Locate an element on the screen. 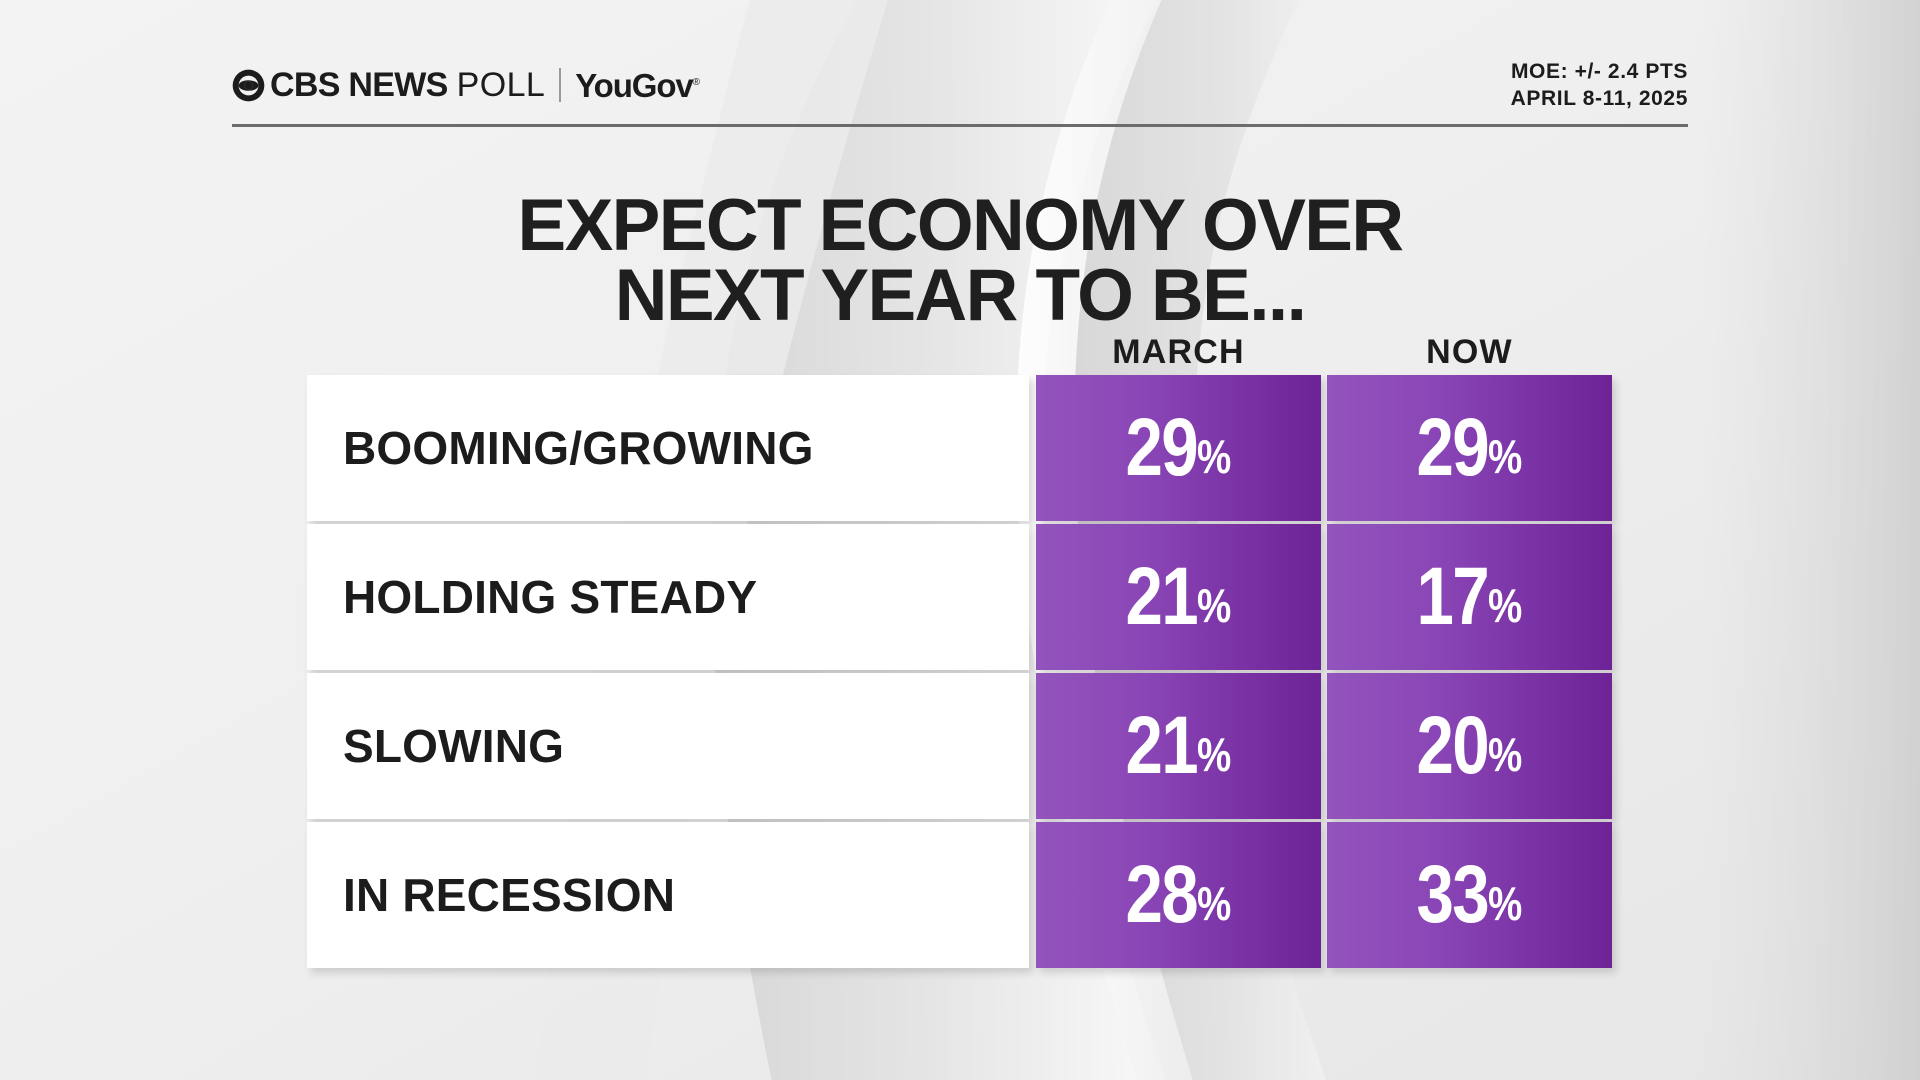  column-header-march: MARCH is located at coordinates (1178, 352).